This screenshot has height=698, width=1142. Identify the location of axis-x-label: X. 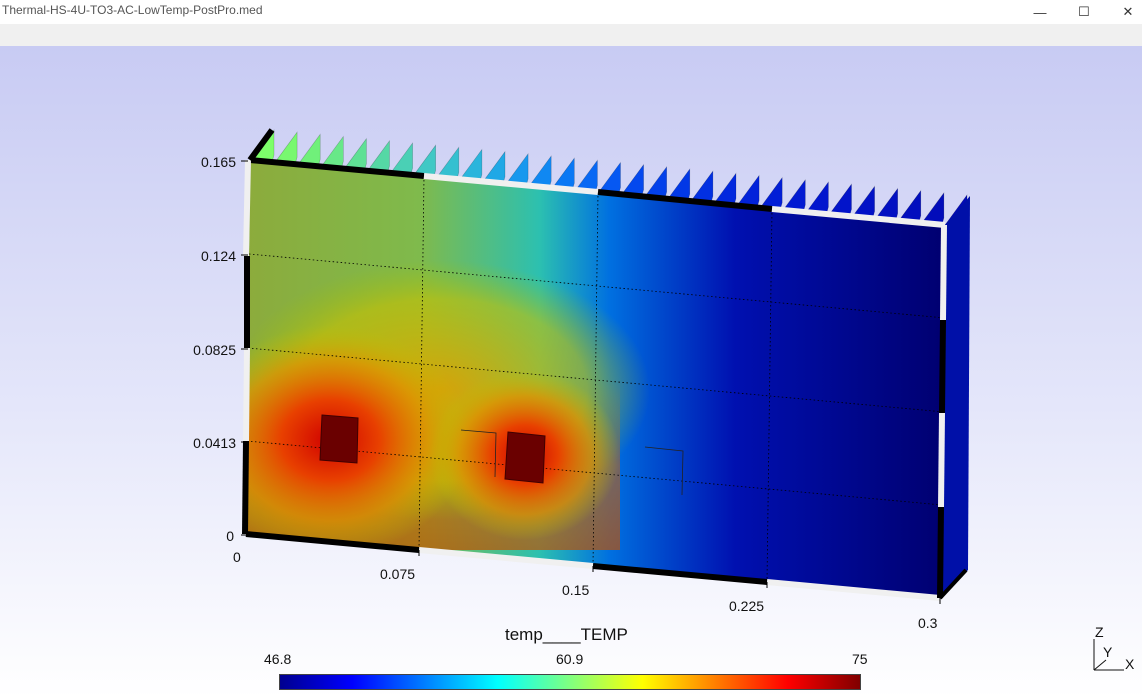
(1130, 664).